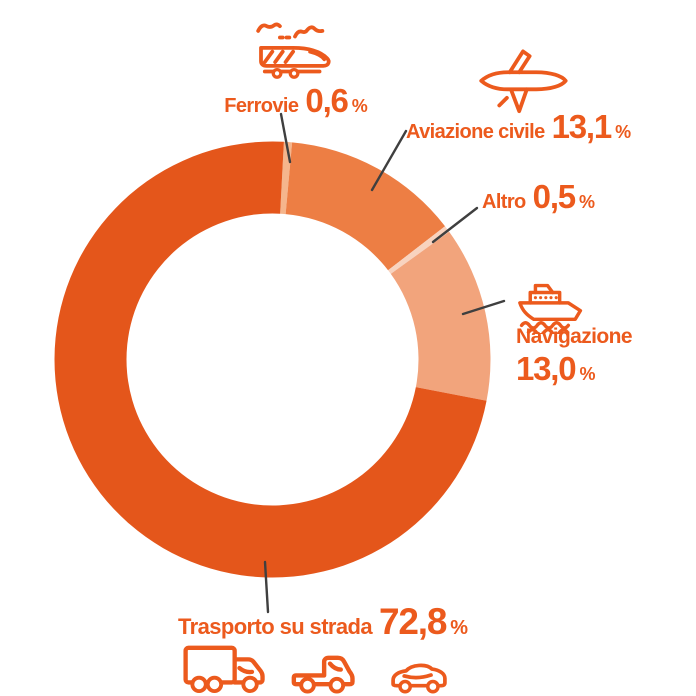  Describe the element at coordinates (554, 196) in the screenshot. I see `altro-value: 0,5` at that location.